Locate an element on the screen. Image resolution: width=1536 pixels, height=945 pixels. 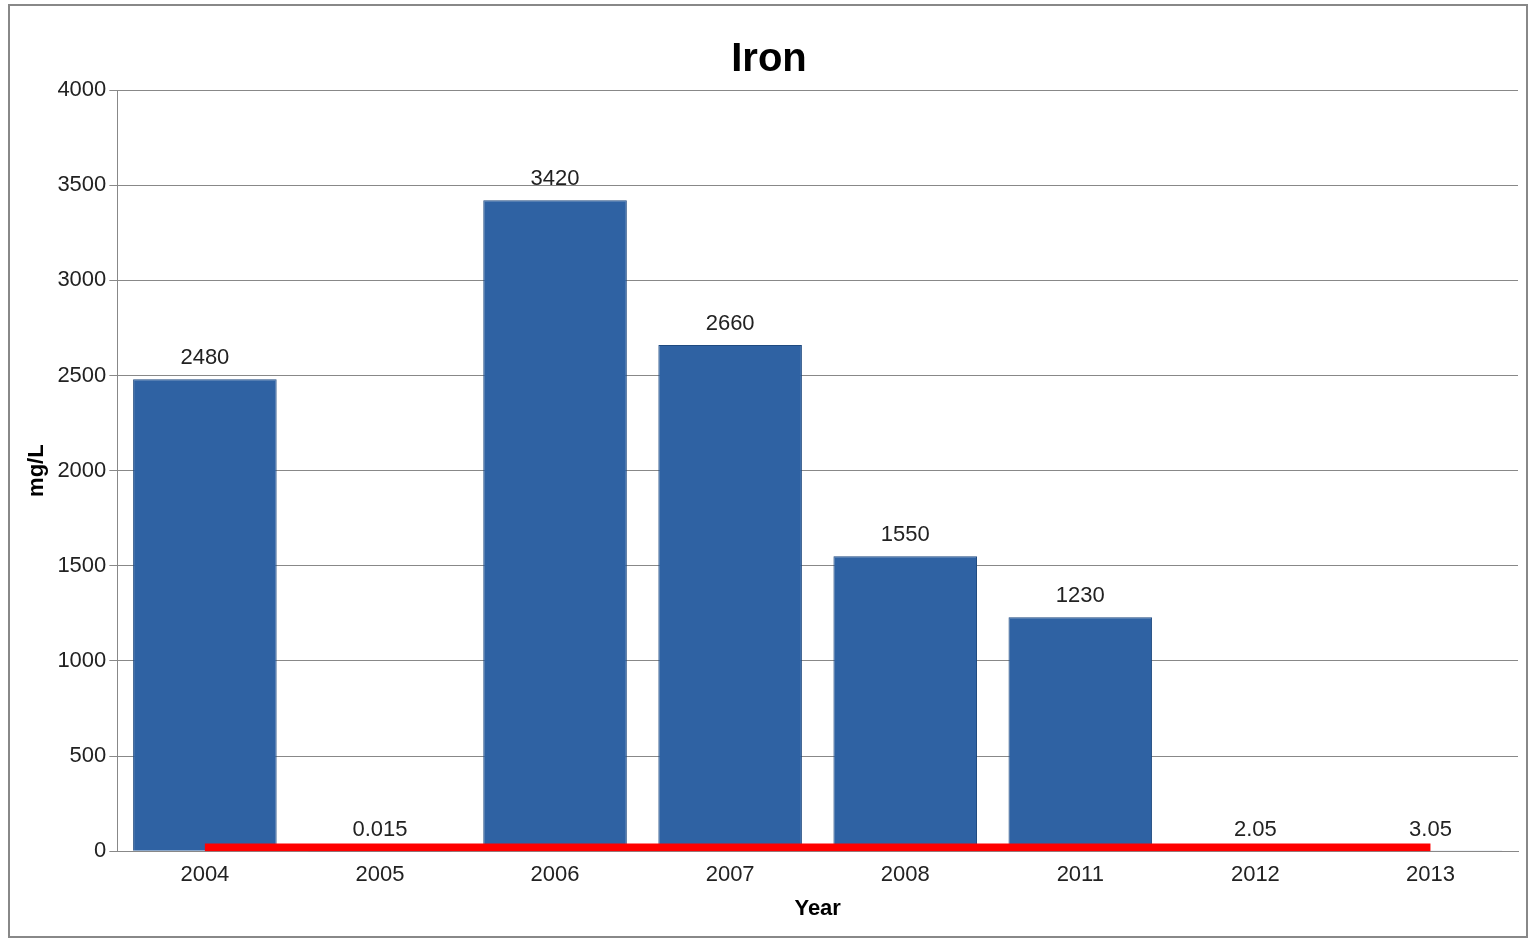
x-tick-label: 2011 is located at coordinates (1080, 874).